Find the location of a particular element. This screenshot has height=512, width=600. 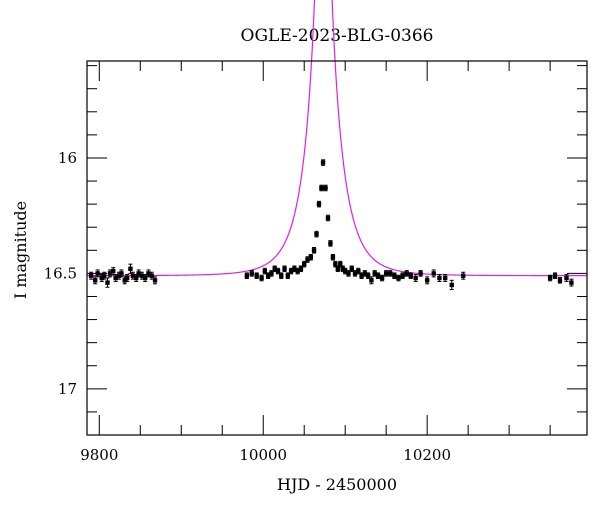

y-tick-label: 16 is located at coordinates (67, 158).